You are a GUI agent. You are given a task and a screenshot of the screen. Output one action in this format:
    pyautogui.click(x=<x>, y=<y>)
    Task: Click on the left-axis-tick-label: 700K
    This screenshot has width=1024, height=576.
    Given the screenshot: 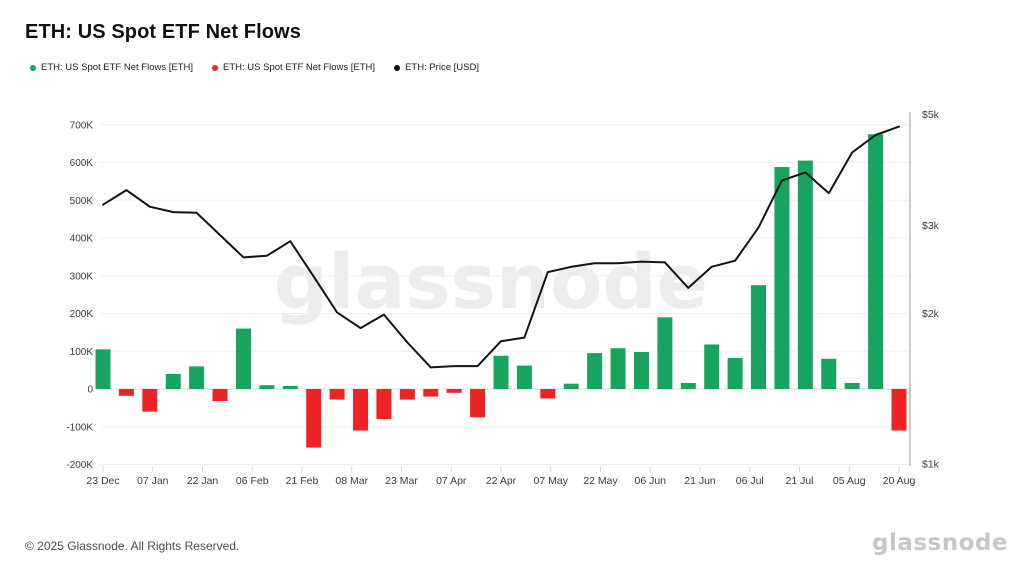 What is the action you would take?
    pyautogui.click(x=82, y=125)
    